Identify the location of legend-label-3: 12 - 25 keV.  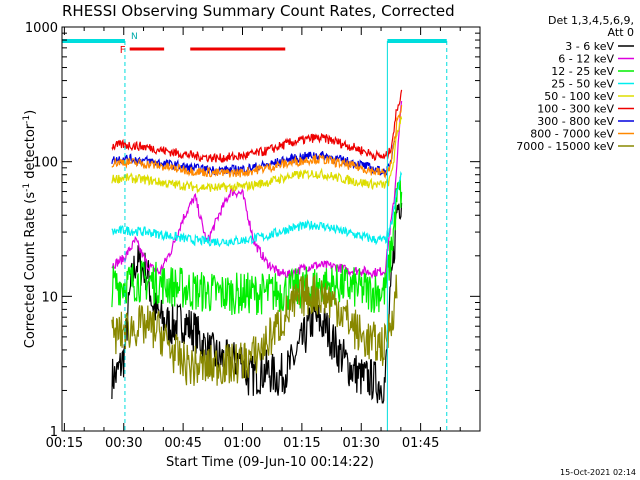
(582, 71).